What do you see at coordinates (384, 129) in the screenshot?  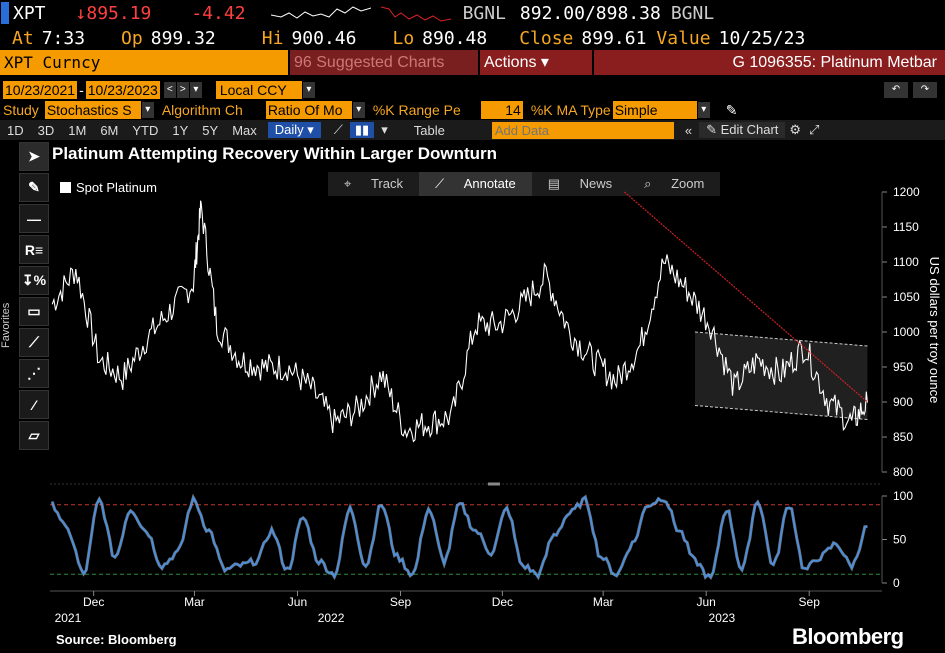 I see `chart-type-dropdown: ▾` at bounding box center [384, 129].